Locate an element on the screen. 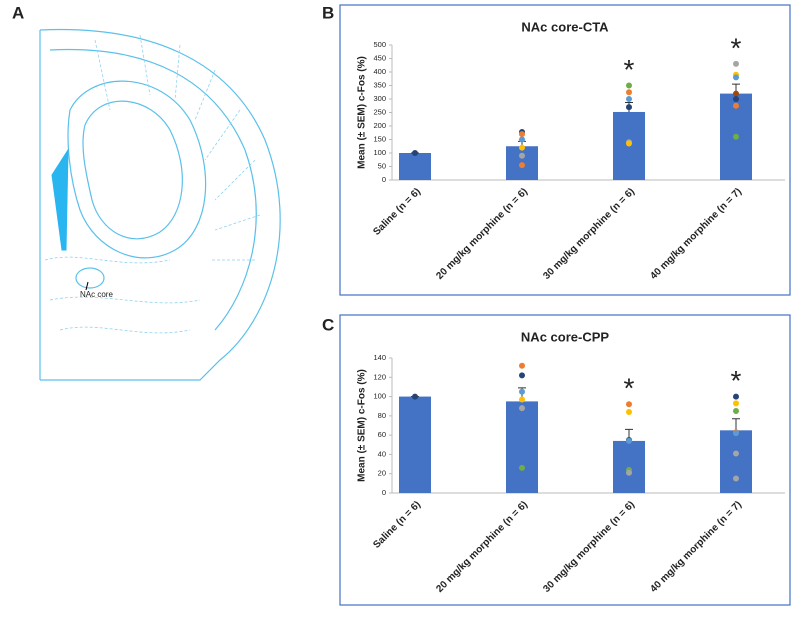 The width and height of the screenshot is (803, 617). y-tick-label: 450 is located at coordinates (379, 57).